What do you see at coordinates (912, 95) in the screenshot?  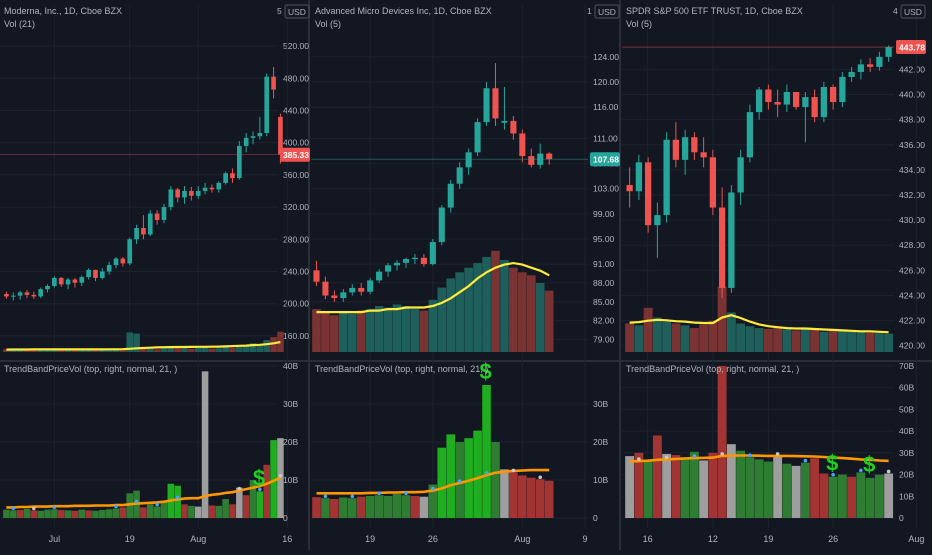 I see `price-tick-label: 440.00` at bounding box center [912, 95].